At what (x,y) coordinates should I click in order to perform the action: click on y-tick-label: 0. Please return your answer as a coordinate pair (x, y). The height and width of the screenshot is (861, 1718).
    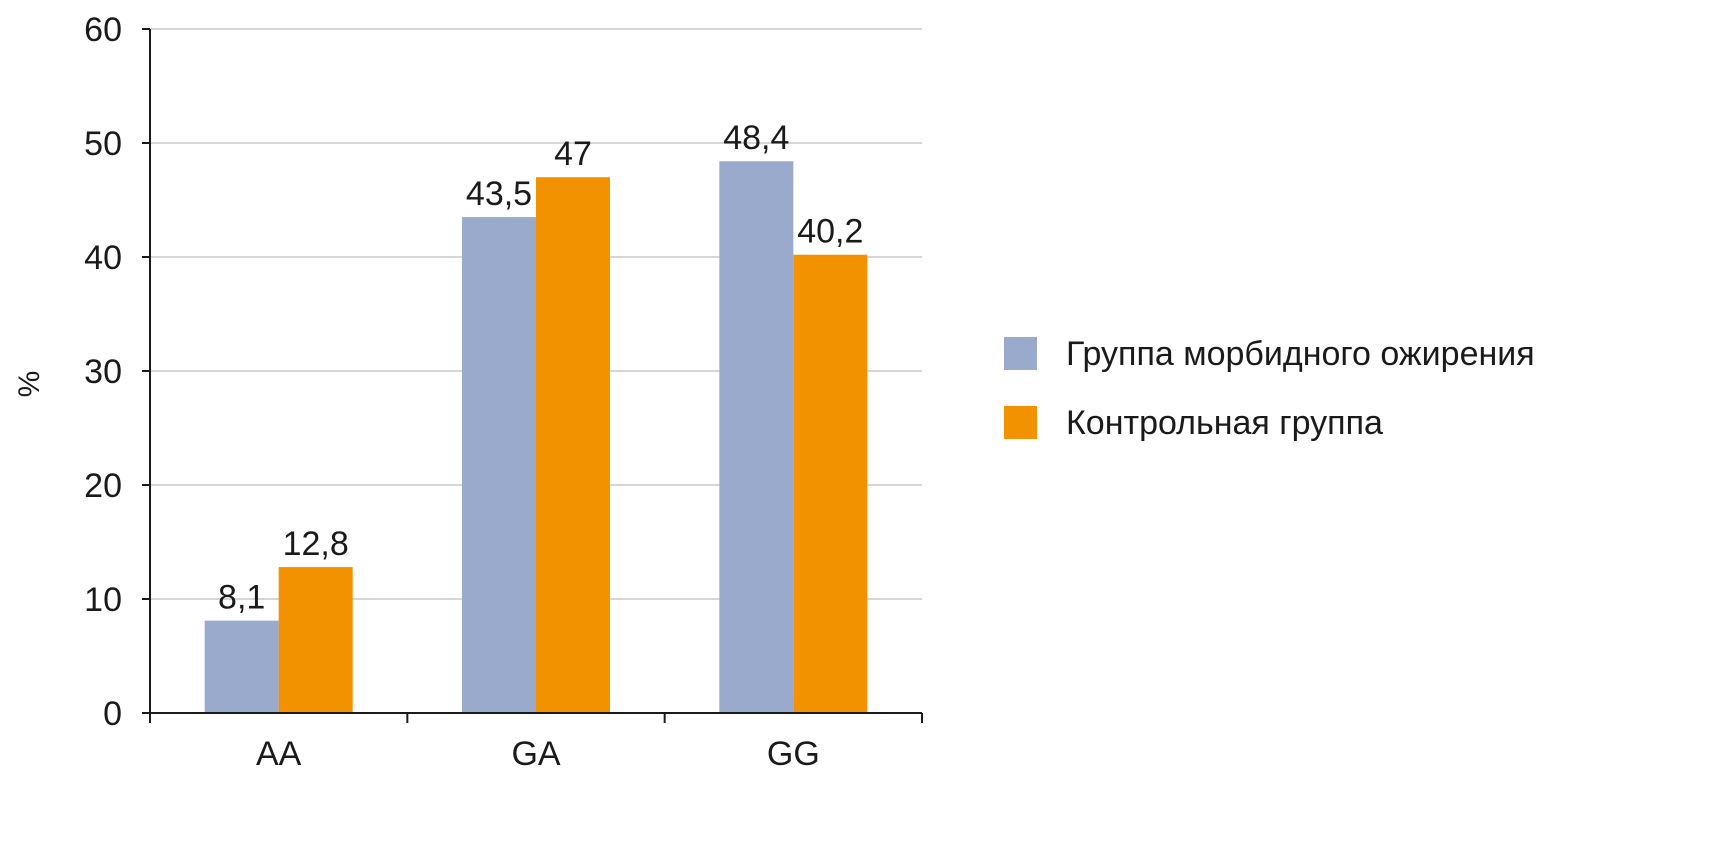
    Looking at the image, I should click on (112, 714).